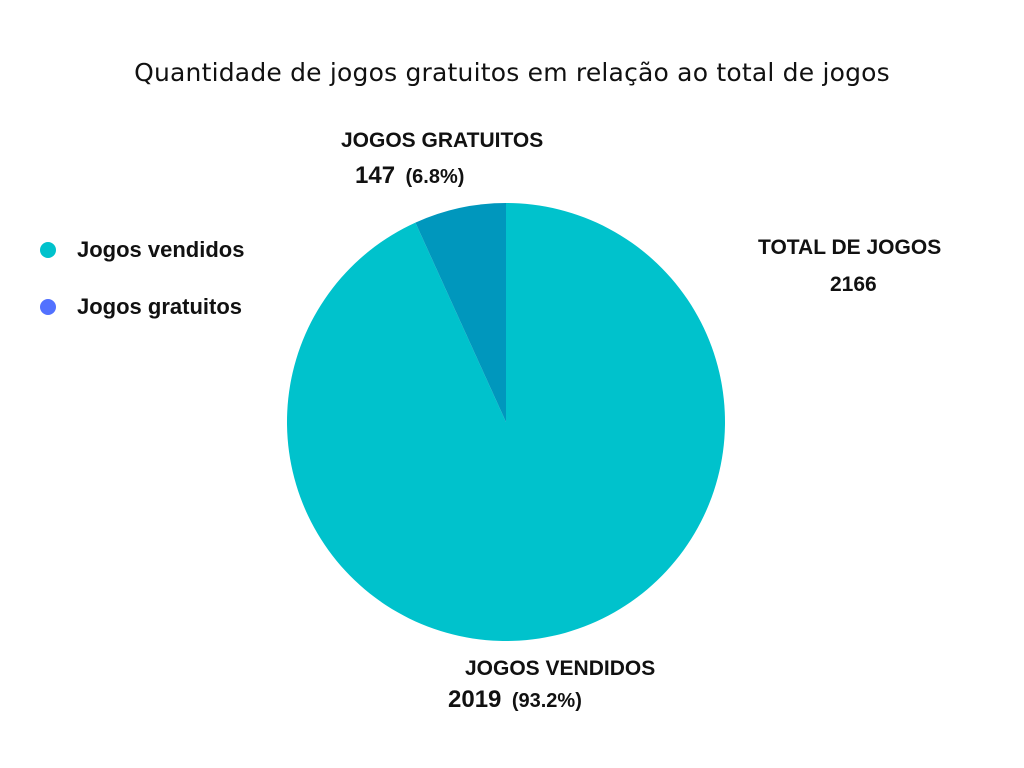 This screenshot has height=768, width=1024. What do you see at coordinates (560, 668) in the screenshot?
I see `label-jogos-vendidos: JOGOS VENDIDOS` at bounding box center [560, 668].